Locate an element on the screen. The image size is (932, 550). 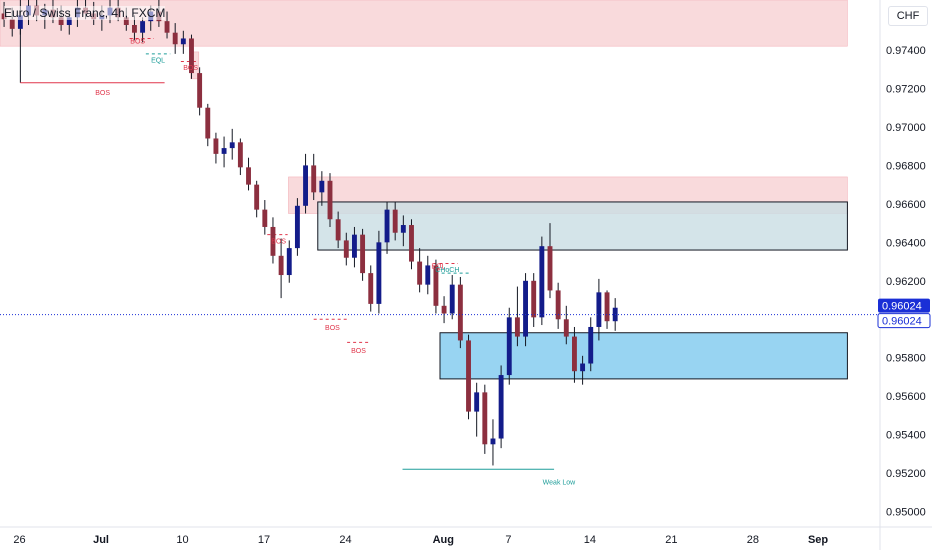
annotation-label: CHoCH is located at coordinates (447, 270).